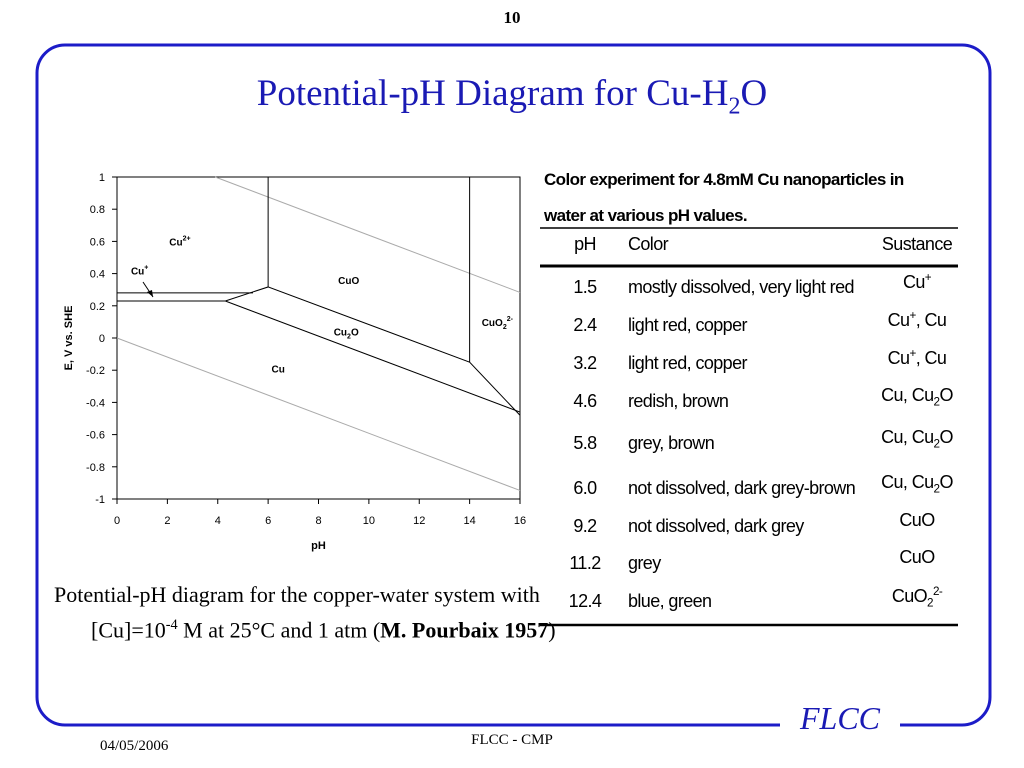 The image size is (1024, 768). What do you see at coordinates (741, 287) in the screenshot?
I see `table-cell: mostly dissolved, very light red` at bounding box center [741, 287].